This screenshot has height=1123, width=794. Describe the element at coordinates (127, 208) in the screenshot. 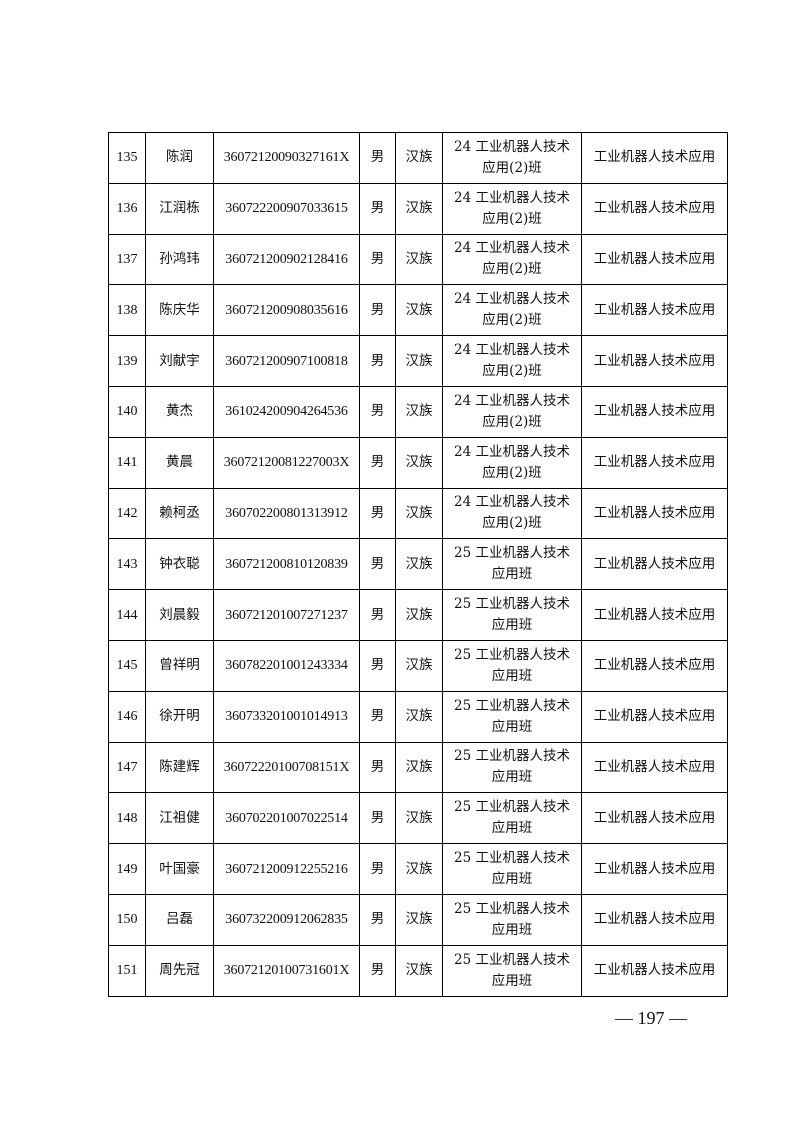

I see `row-number-cell: 136` at that location.